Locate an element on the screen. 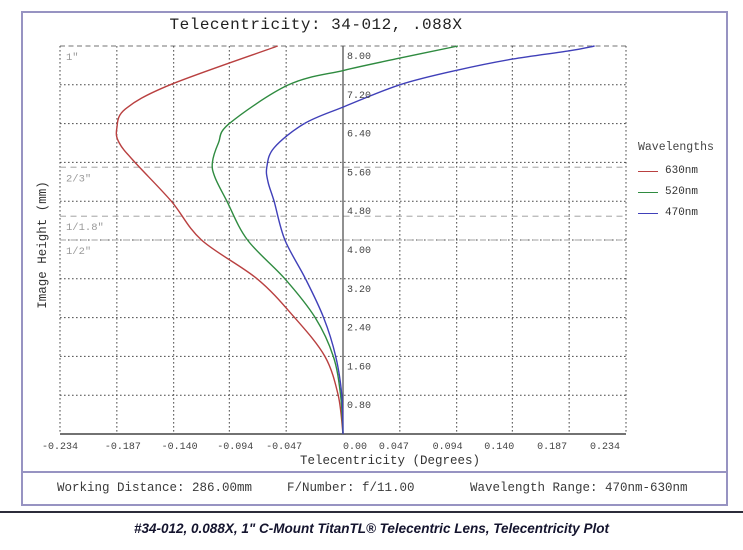 This screenshot has width=743, height=550. legend-entry-470nm: 470nm is located at coordinates (688, 213).